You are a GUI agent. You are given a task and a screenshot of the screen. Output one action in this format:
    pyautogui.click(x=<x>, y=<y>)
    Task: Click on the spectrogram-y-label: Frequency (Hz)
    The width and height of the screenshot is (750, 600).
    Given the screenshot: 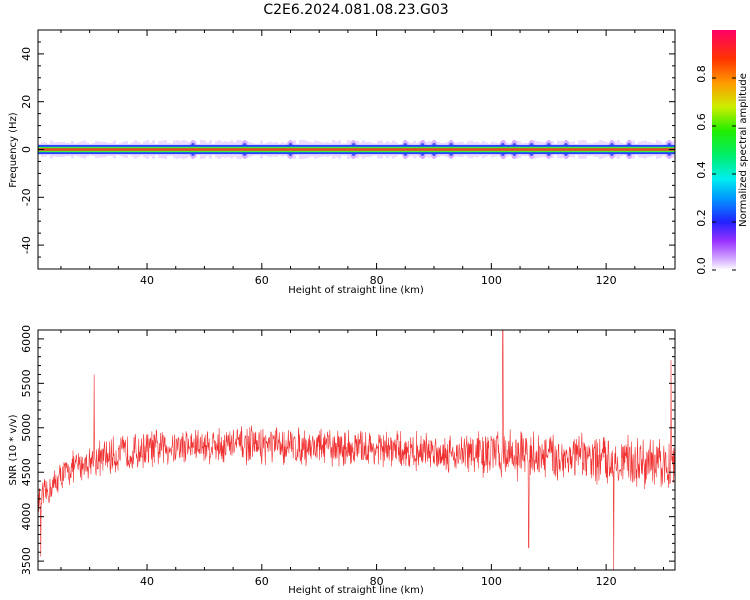 What is the action you would take?
    pyautogui.click(x=13, y=150)
    